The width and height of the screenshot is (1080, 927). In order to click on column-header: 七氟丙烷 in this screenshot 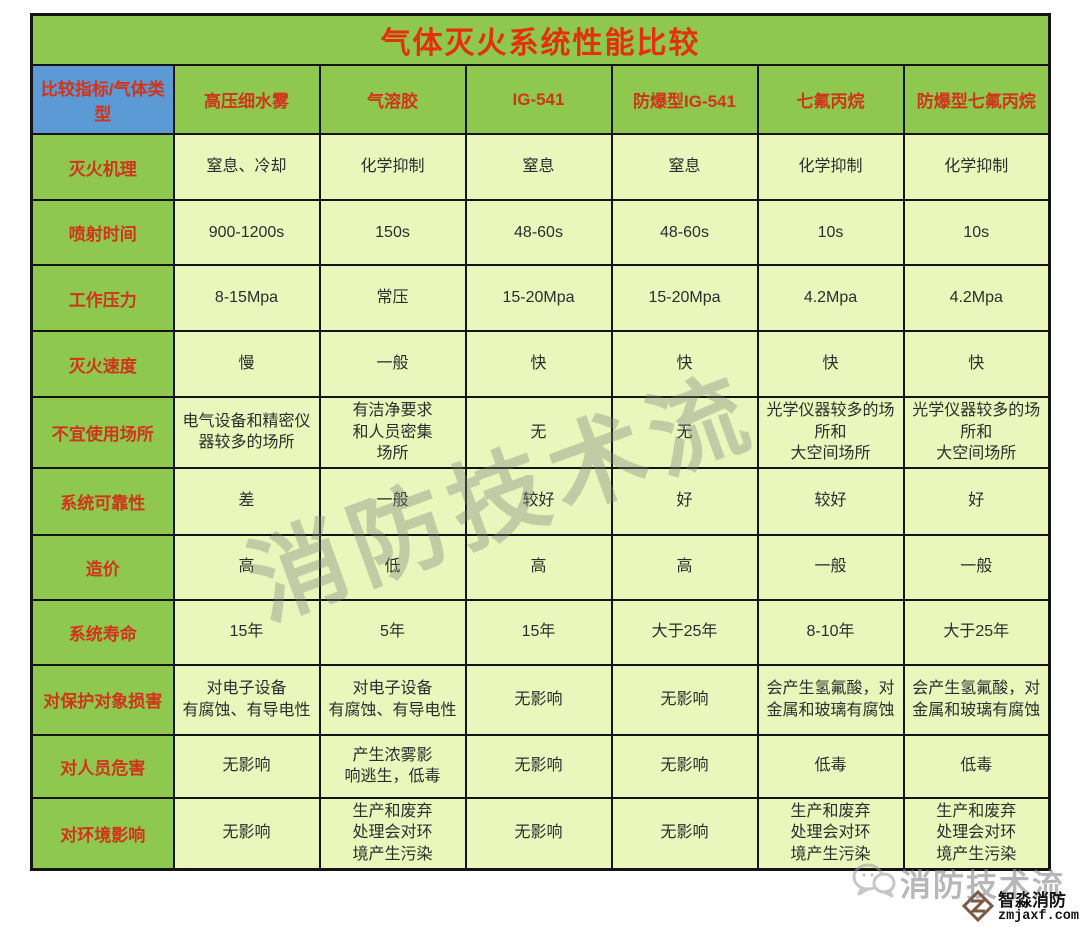, I will do `click(830, 99)`.